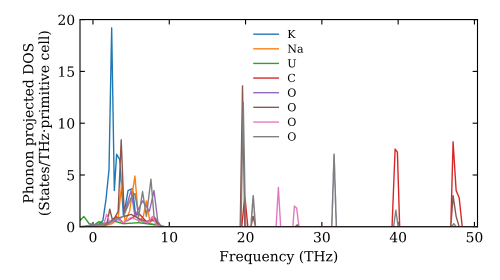 The height and width of the screenshot is (280, 500). Describe the element at coordinates (92, 237) in the screenshot. I see `x-tick-label: 0` at that location.